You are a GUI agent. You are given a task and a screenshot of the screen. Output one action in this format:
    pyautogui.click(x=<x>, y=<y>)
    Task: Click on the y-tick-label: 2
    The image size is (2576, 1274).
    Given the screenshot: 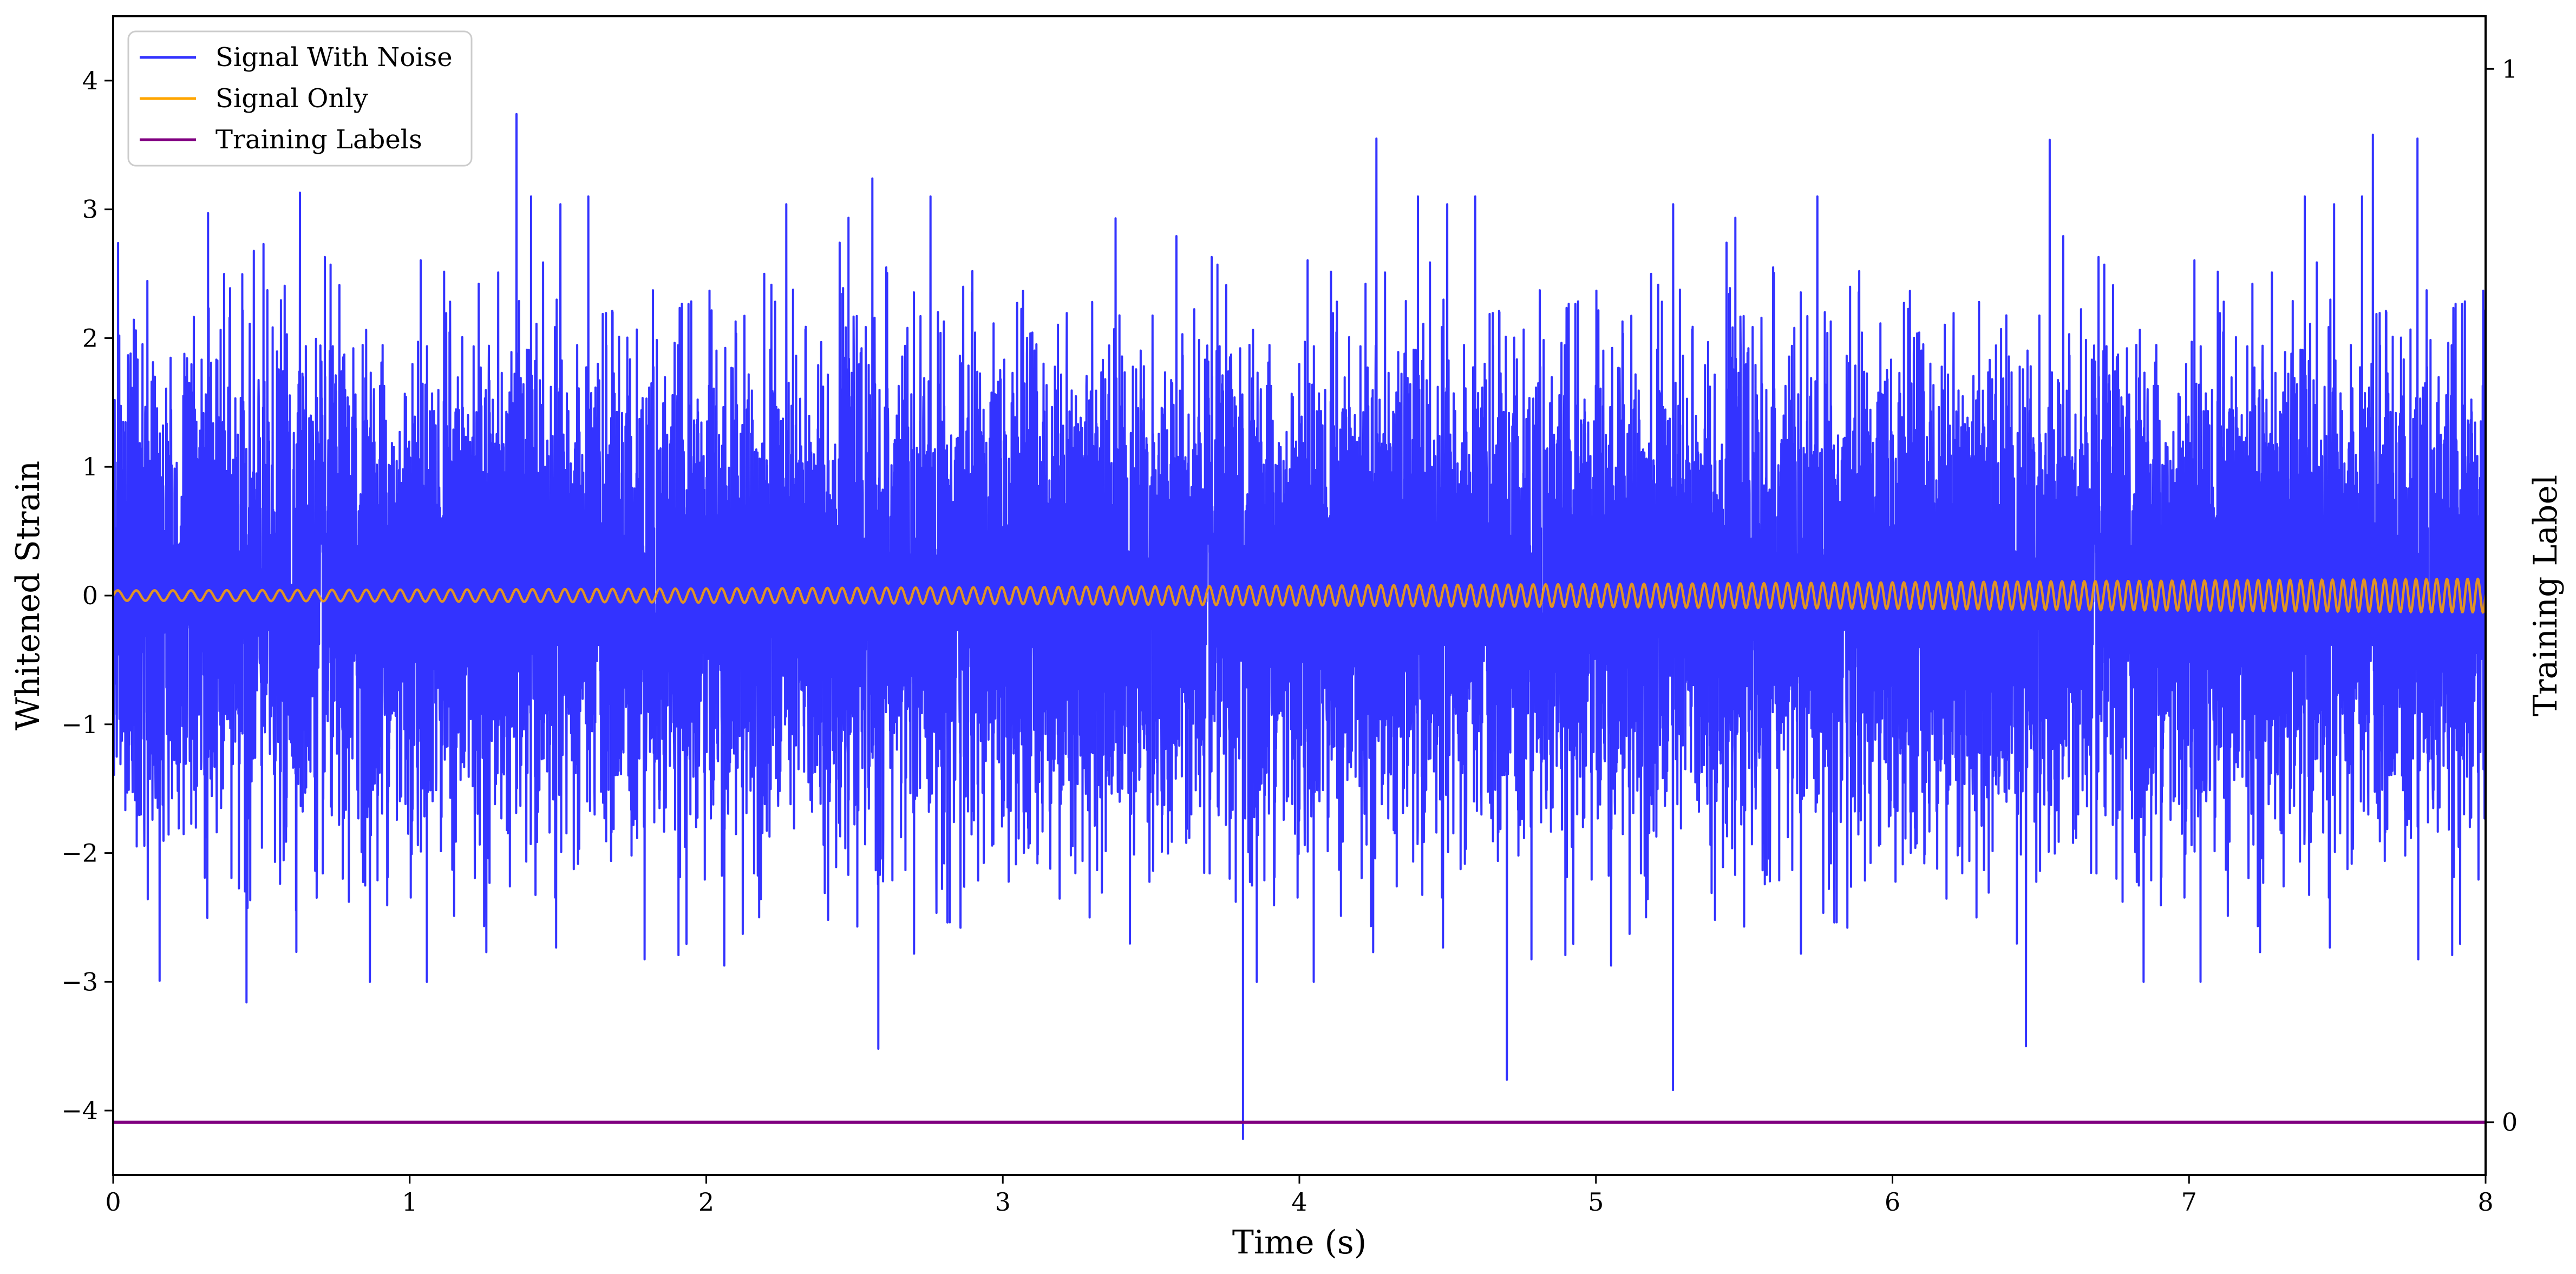 What is the action you would take?
    pyautogui.click(x=90, y=337)
    